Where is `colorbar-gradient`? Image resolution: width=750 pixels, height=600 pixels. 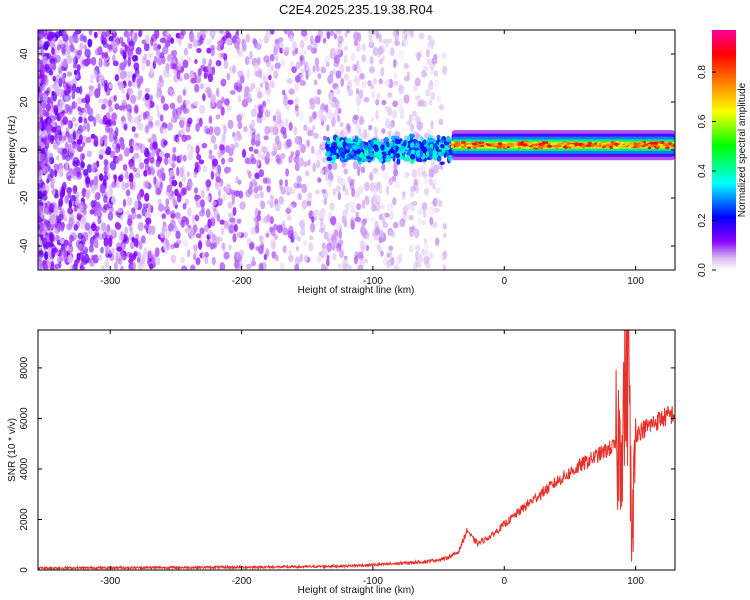
colorbar-gradient is located at coordinates (724, 150).